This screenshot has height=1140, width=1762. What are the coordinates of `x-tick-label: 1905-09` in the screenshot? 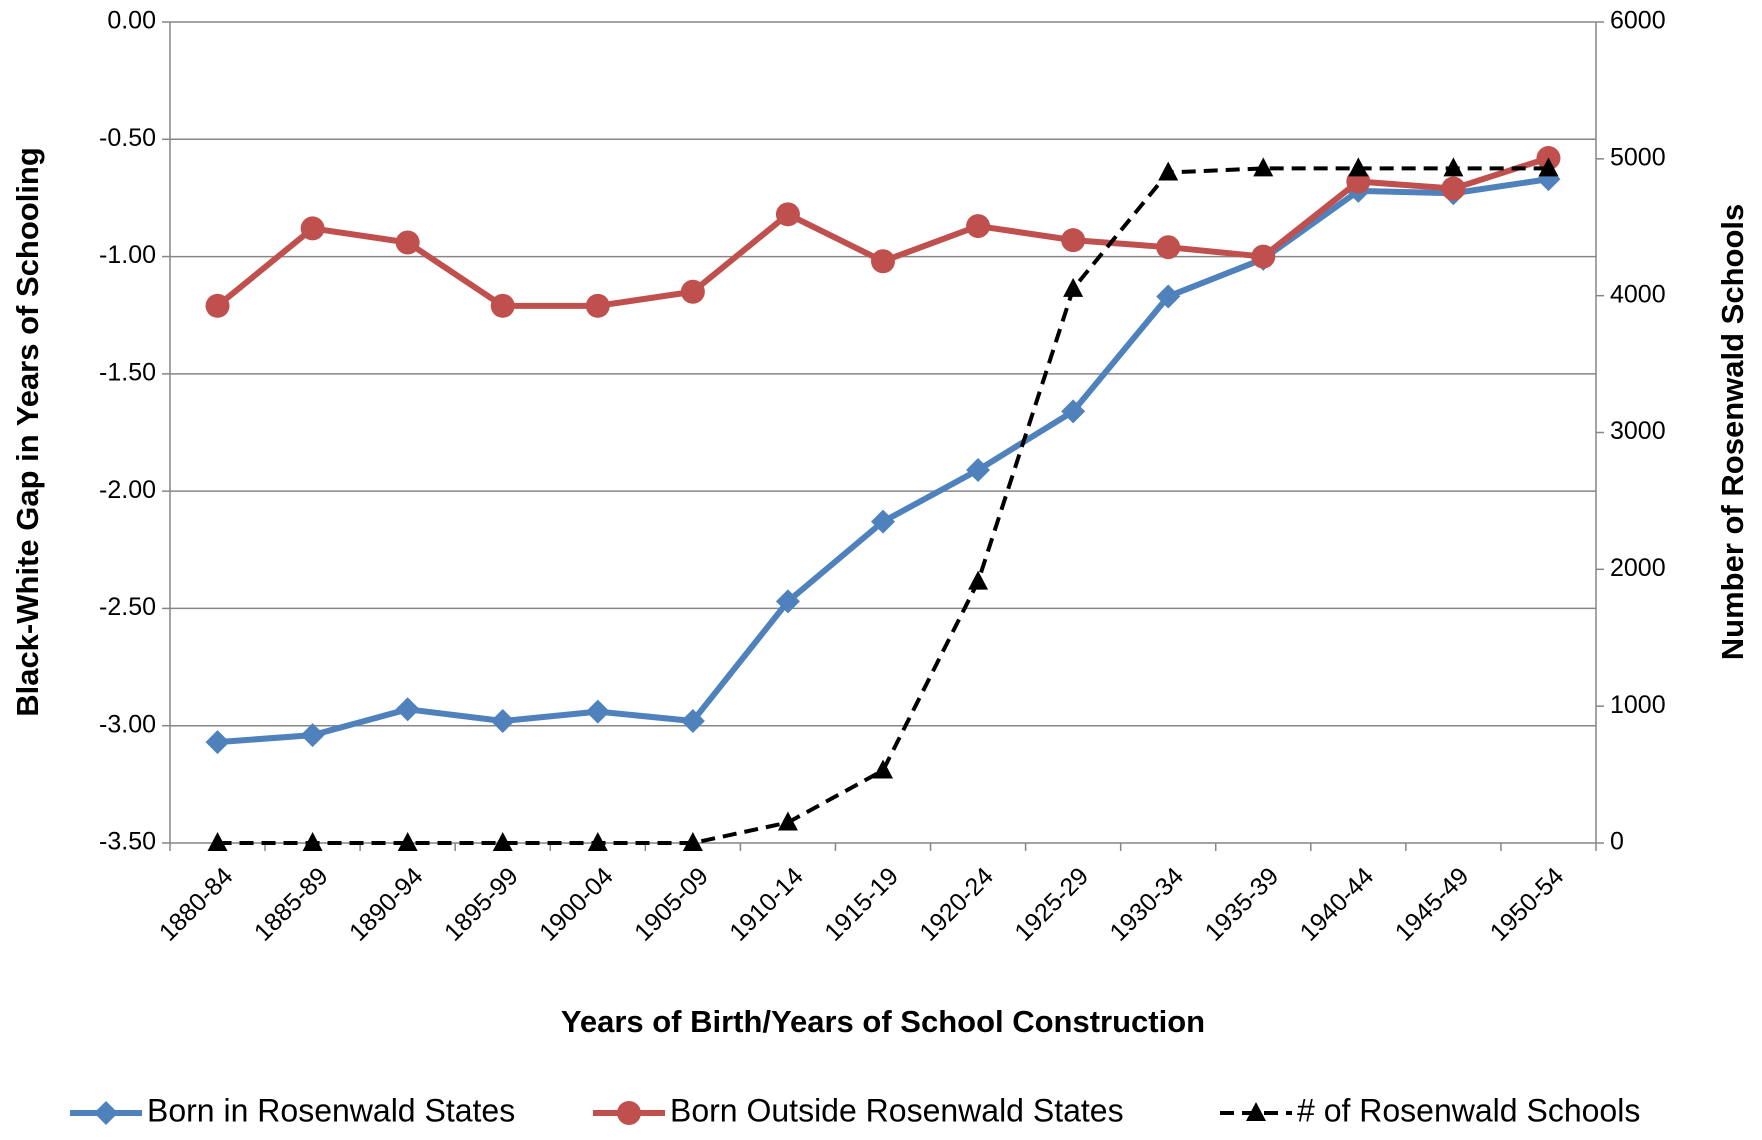 It's located at (671, 904).